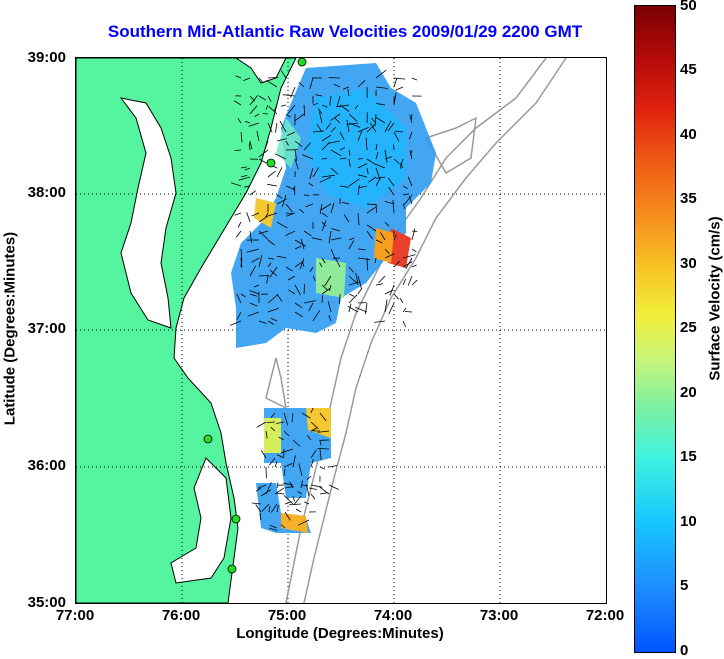  What do you see at coordinates (605, 615) in the screenshot?
I see `x-tick-label: 72:00` at bounding box center [605, 615].